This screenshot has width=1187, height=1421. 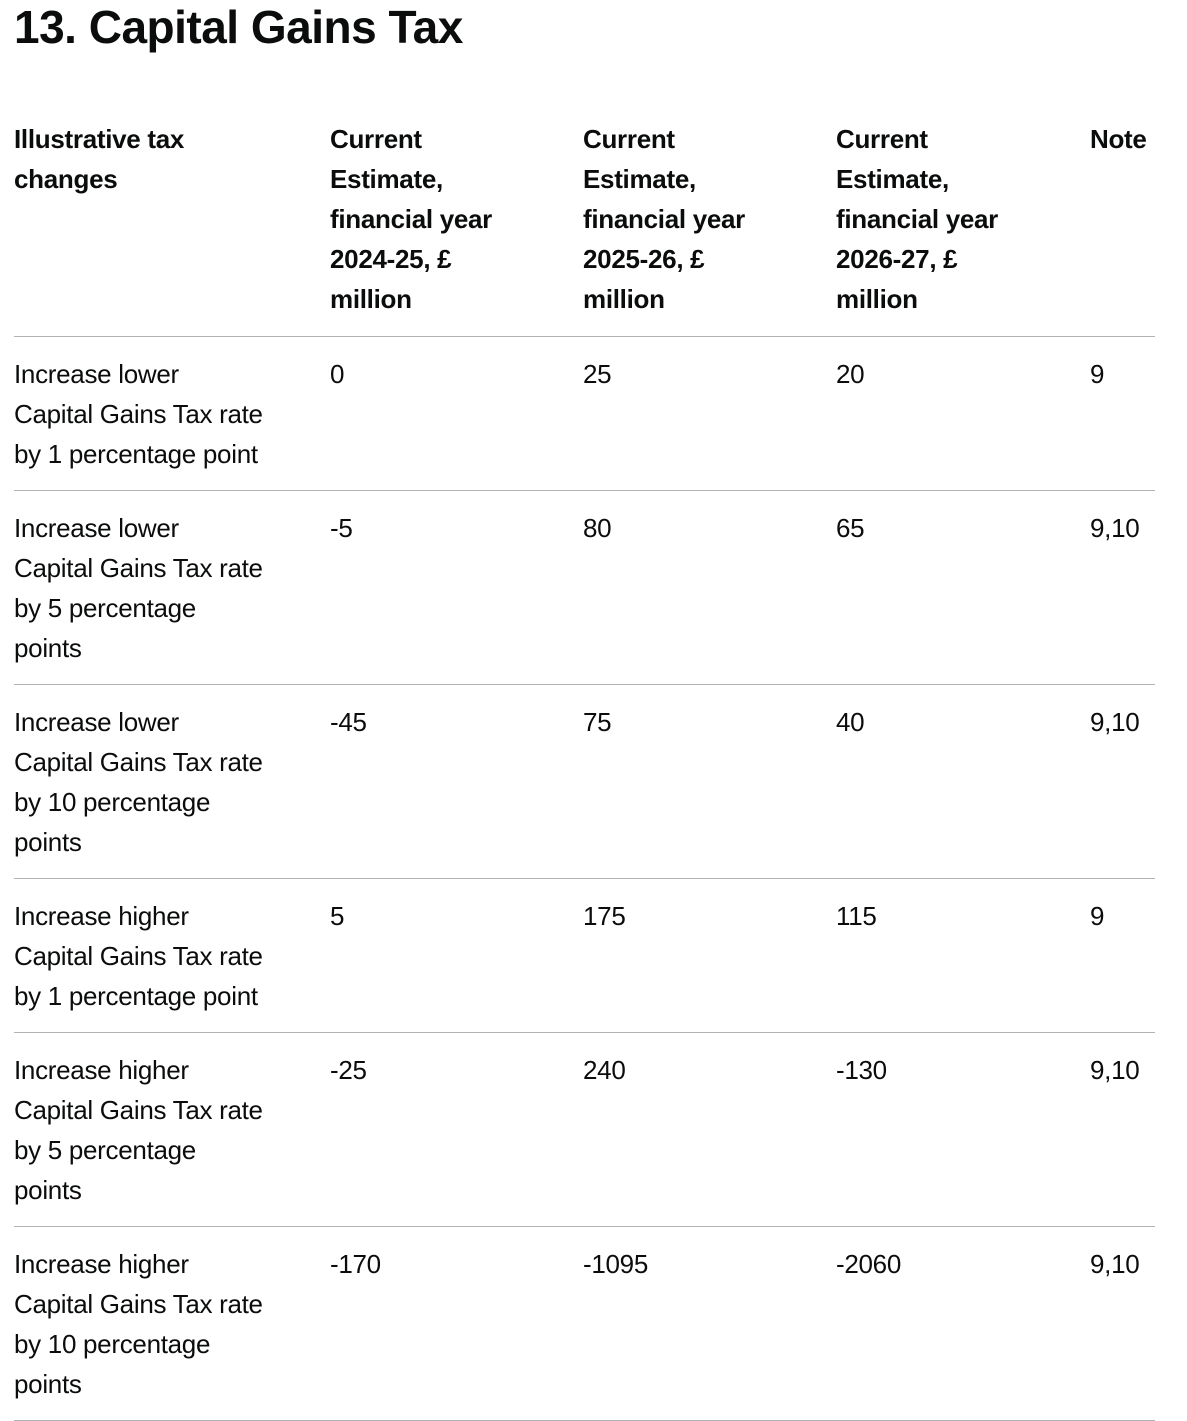 I want to click on estimate-2025-26-cell: 240, so click(x=709, y=1129).